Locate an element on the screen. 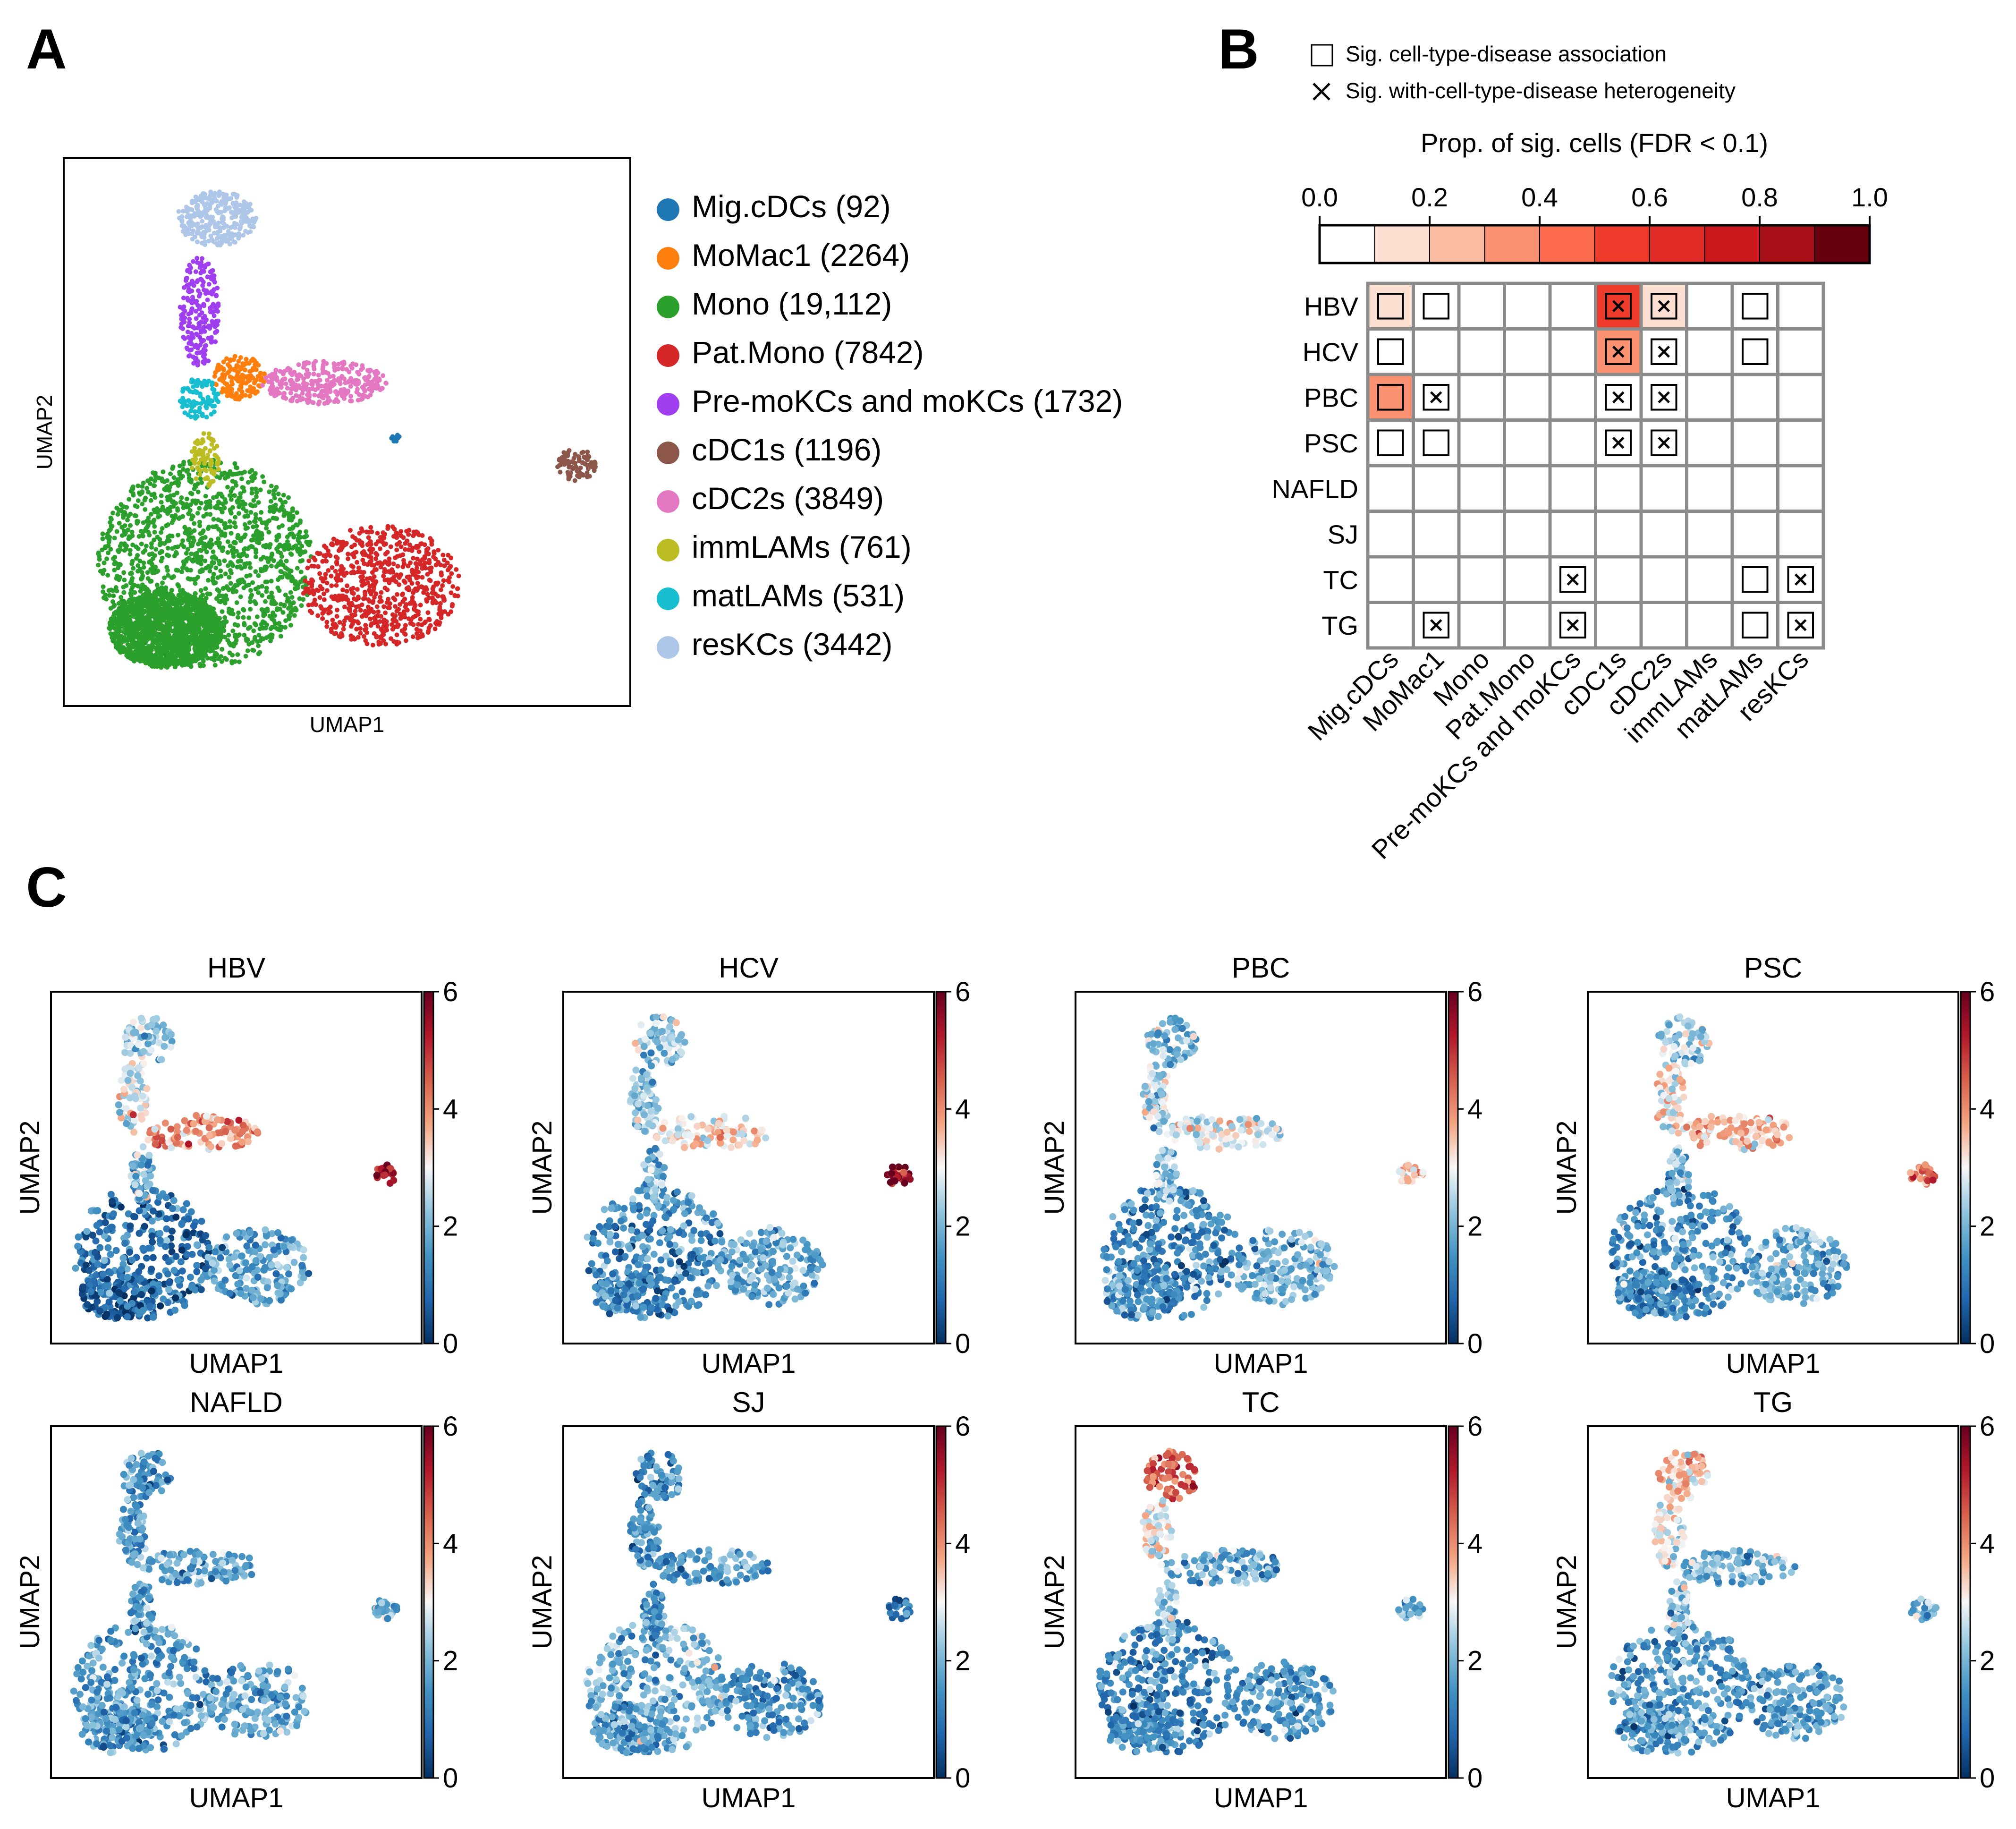 The width and height of the screenshot is (2016, 1829). colorbar-tick-label: 0.6 is located at coordinates (1649, 197).